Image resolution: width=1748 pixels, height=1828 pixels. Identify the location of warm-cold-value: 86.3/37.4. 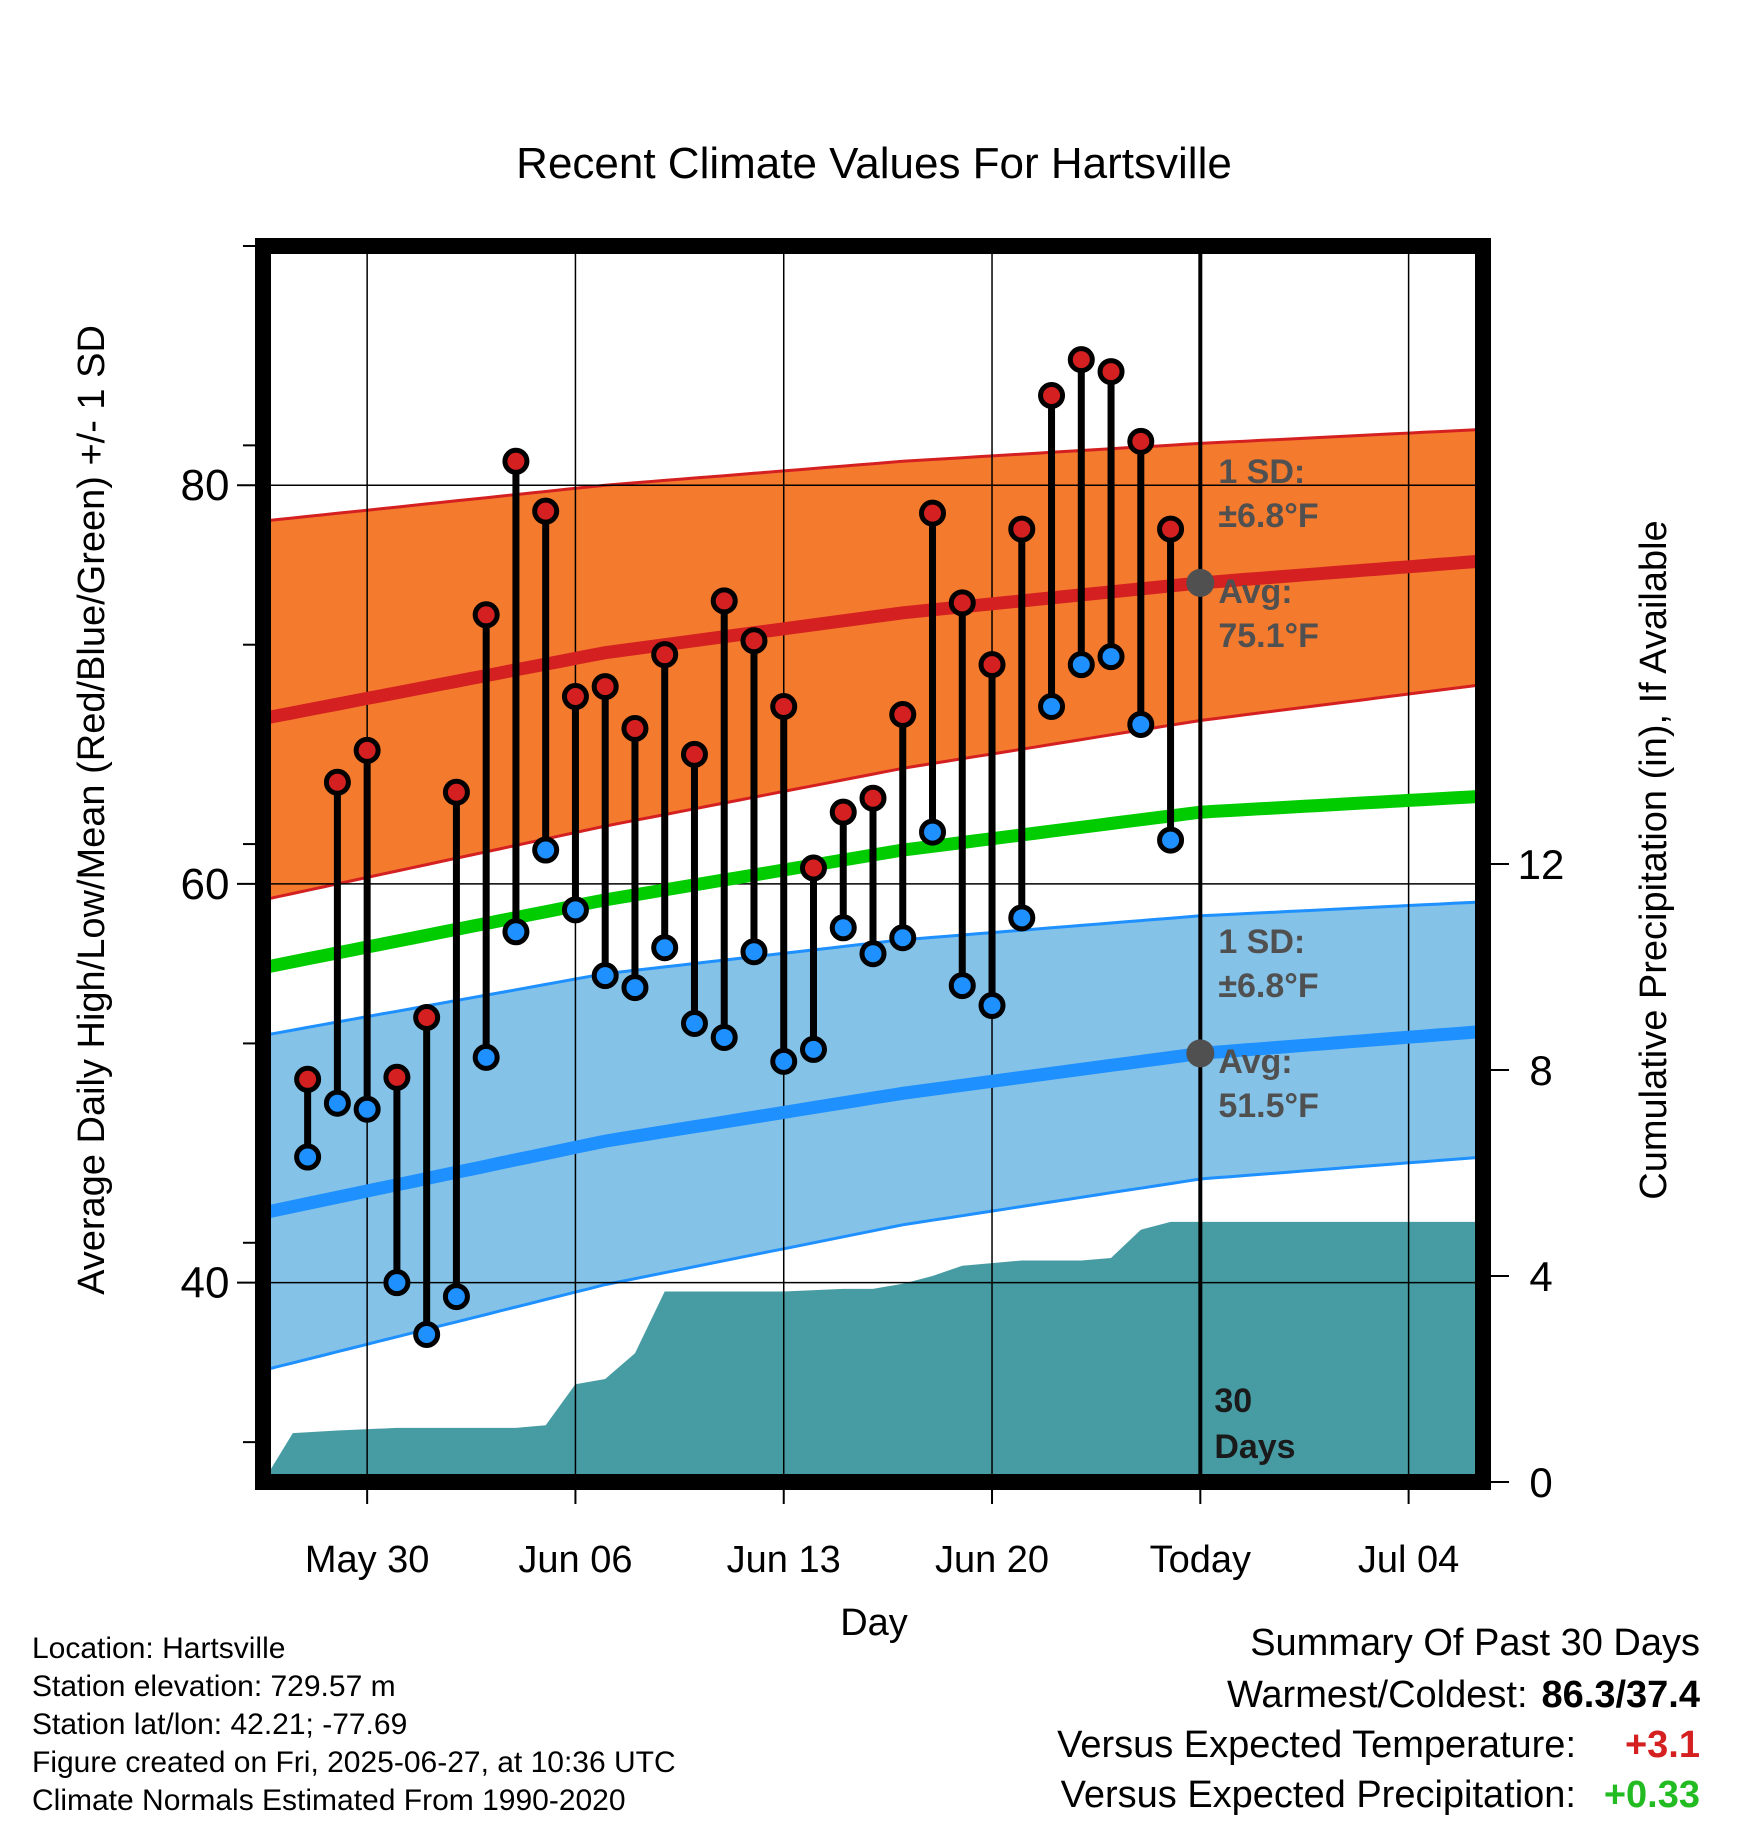
(1620, 1695).